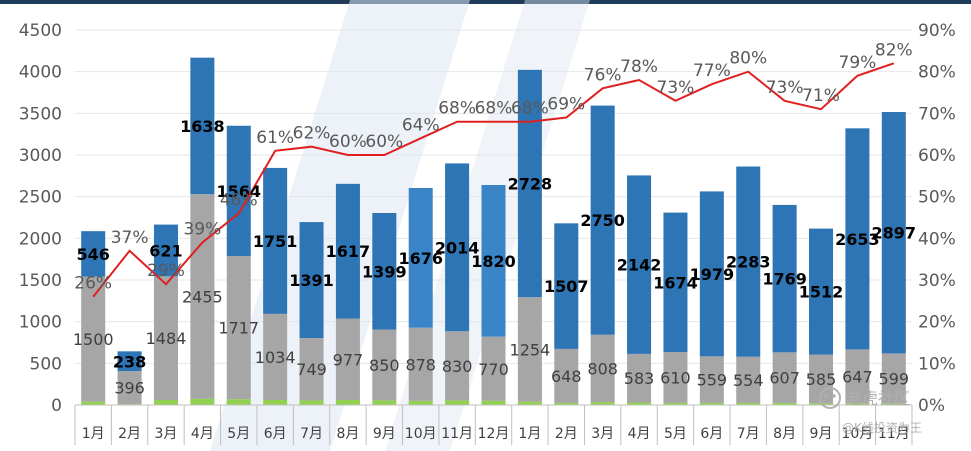  I want to click on share-pct-label: 73%, so click(676, 88).